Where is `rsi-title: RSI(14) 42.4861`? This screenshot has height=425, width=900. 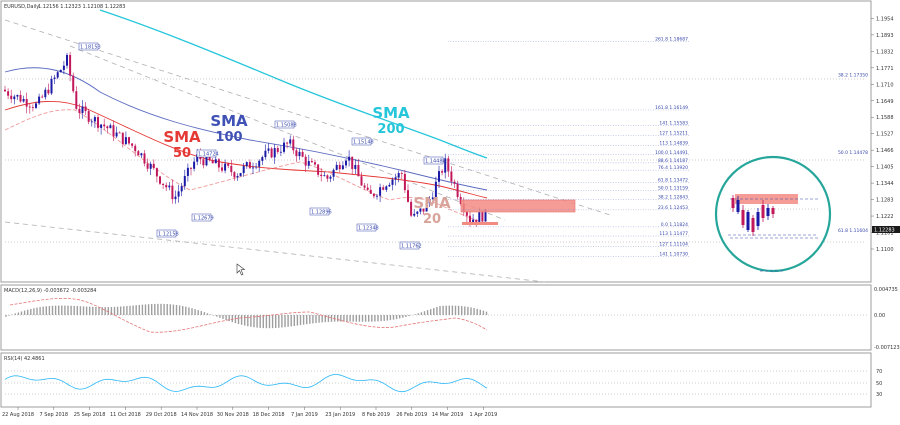
rsi-title: RSI(14) 42.4861 is located at coordinates (24, 359).